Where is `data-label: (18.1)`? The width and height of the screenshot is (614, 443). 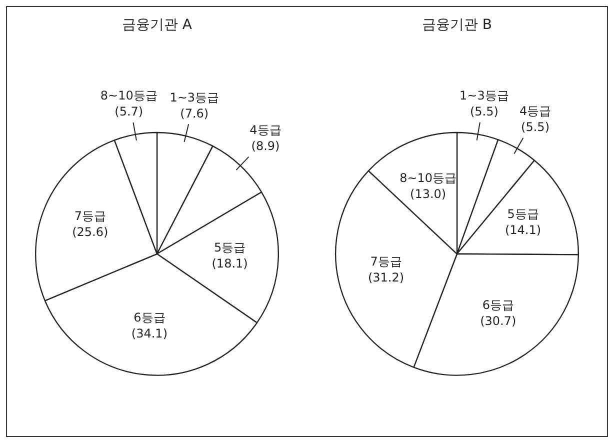 data-label: (18.1) is located at coordinates (230, 263).